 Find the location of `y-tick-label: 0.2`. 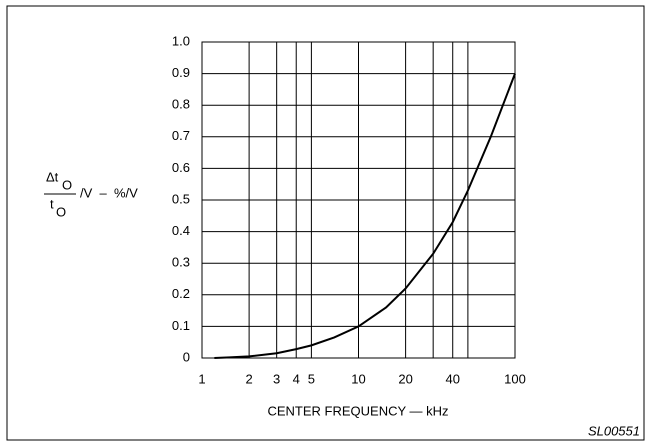

y-tick-label: 0.2 is located at coordinates (181, 293).